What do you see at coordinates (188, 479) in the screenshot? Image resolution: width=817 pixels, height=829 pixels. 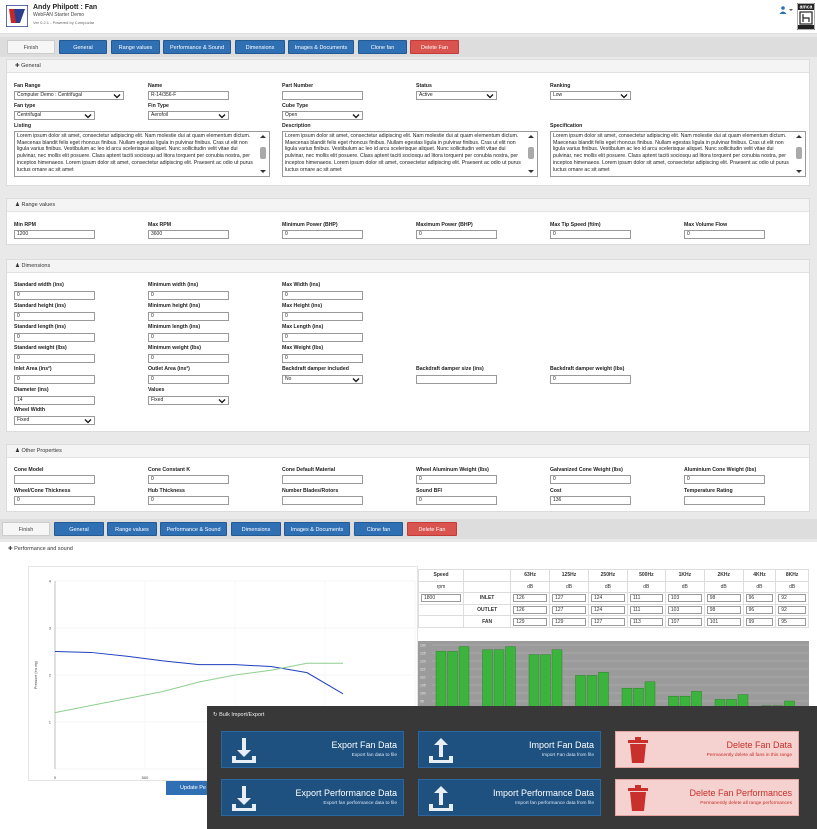 I see `cone-constant-input: 0` at bounding box center [188, 479].